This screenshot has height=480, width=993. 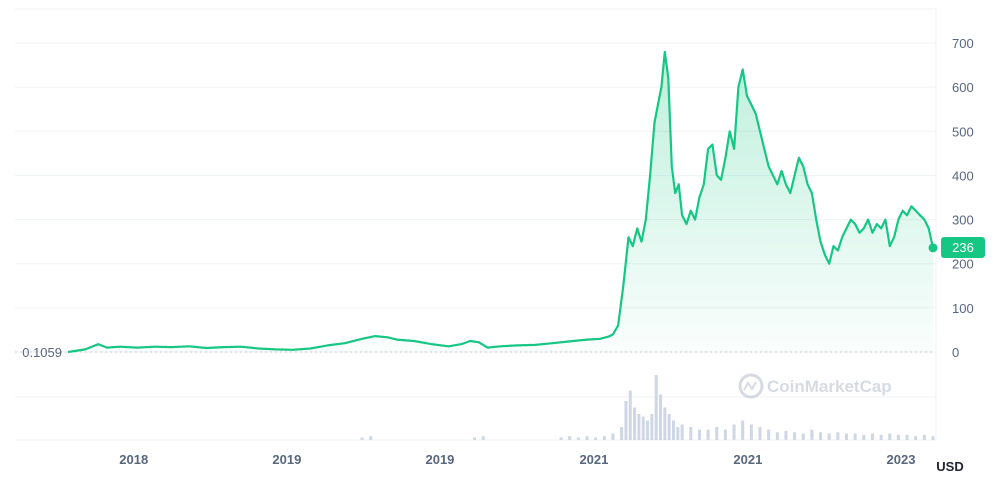 I want to click on coinmarketcap-logo-icon, so click(x=751, y=386).